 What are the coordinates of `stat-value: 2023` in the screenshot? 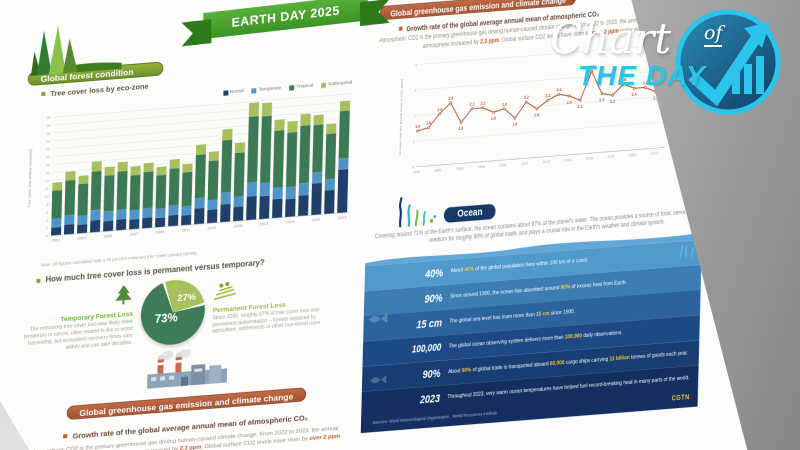 It's located at (430, 399).